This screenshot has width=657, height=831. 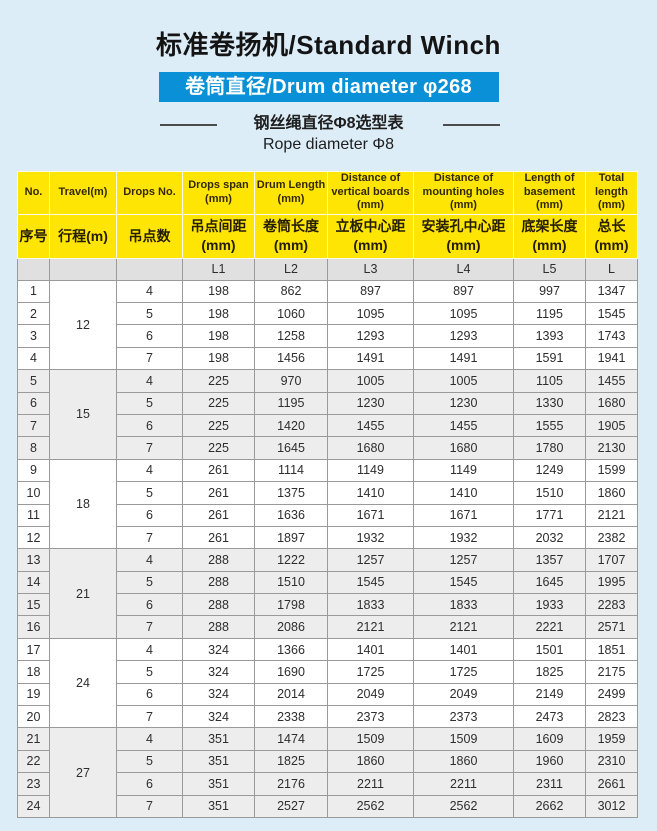 What do you see at coordinates (33, 761) in the screenshot?
I see `row-no-cell: 22` at bounding box center [33, 761].